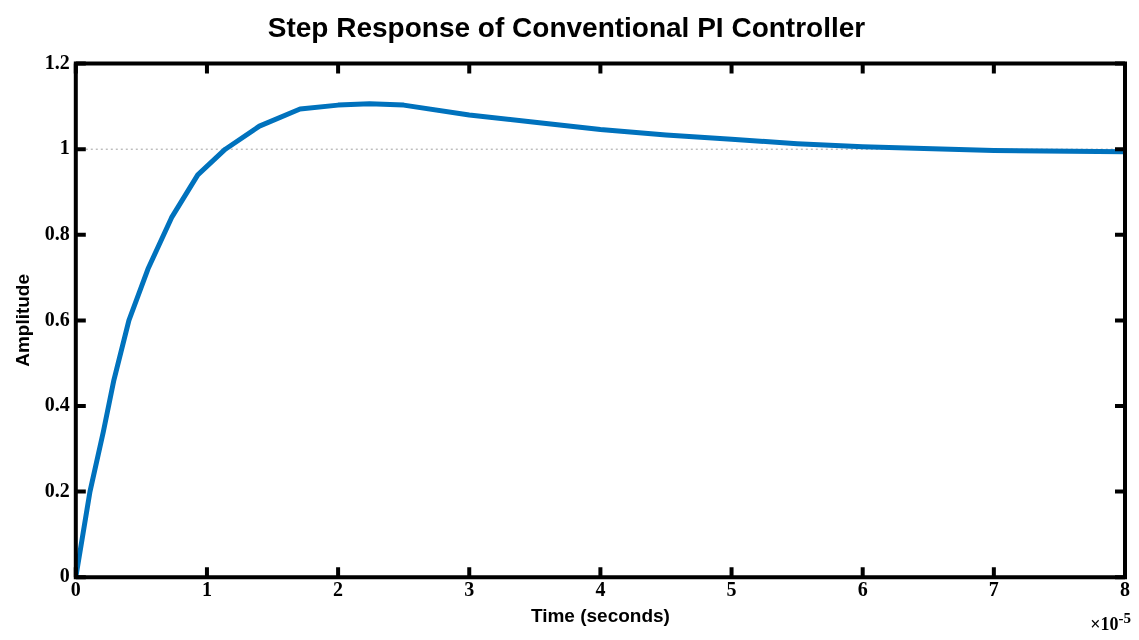 Image resolution: width=1139 pixels, height=640 pixels. Describe the element at coordinates (600, 615) in the screenshot. I see `x-axis-title: Time (seconds)` at that location.